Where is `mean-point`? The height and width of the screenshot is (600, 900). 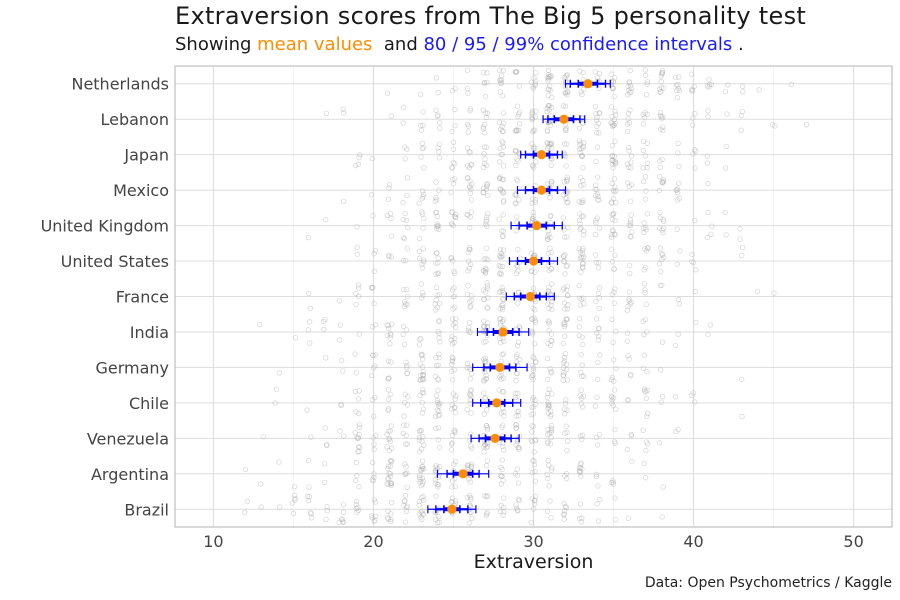
mean-point is located at coordinates (537, 225).